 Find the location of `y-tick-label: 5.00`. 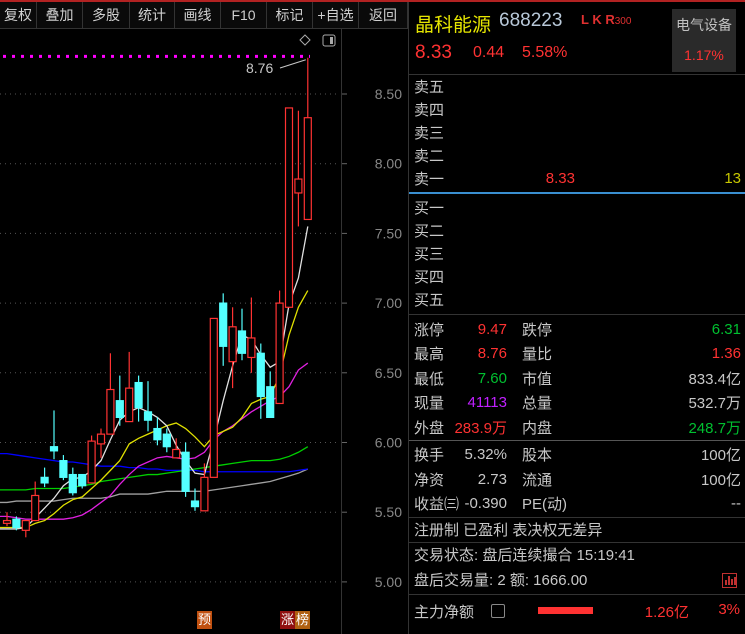

y-tick-label: 5.00 is located at coordinates (388, 582).